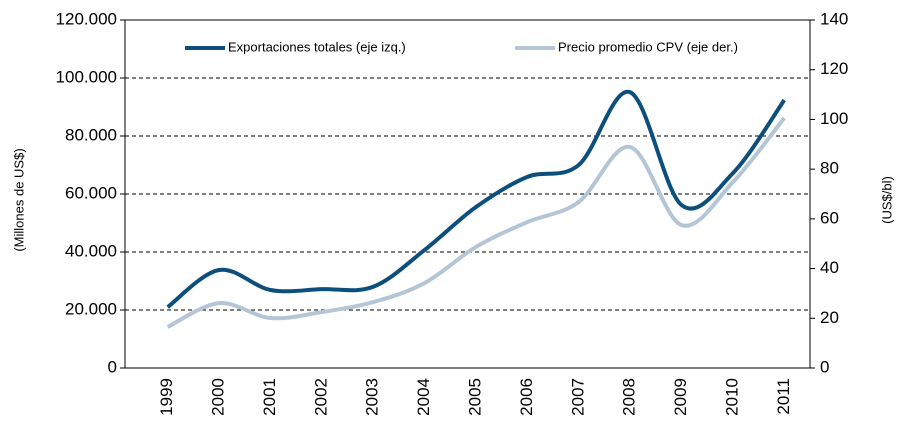  What do you see at coordinates (886, 200) in the screenshot?
I see `y2-axis-label: (US$/bl)` at bounding box center [886, 200].